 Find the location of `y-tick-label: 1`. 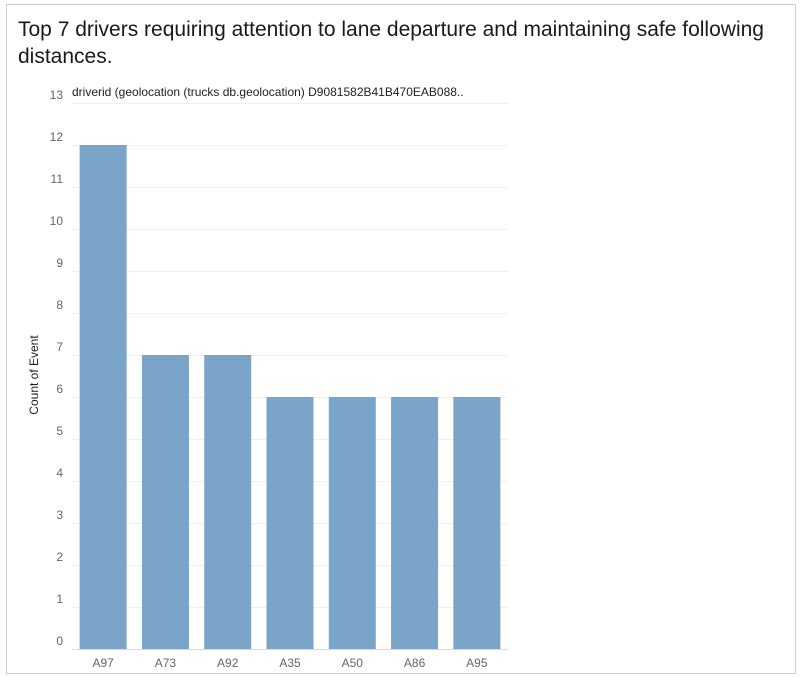

y-tick-label: 1 is located at coordinates (59, 599).